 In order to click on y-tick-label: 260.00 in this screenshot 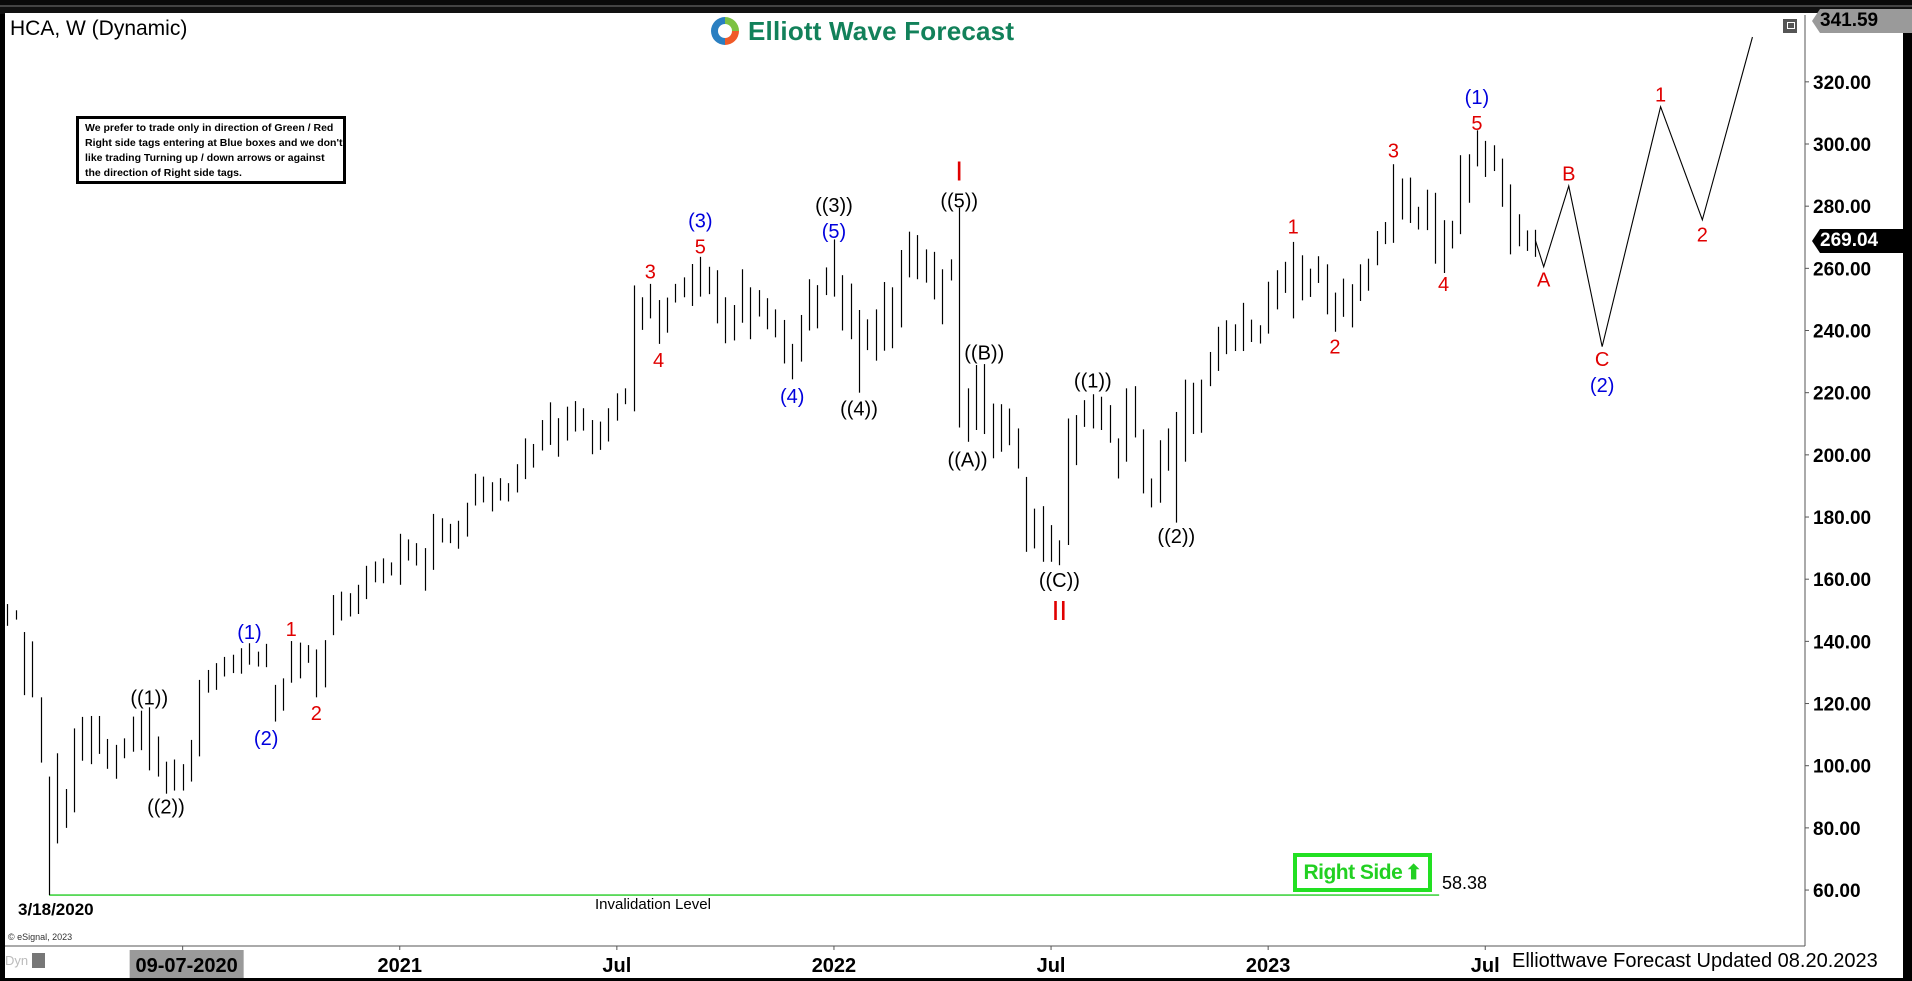, I will do `click(1842, 269)`.